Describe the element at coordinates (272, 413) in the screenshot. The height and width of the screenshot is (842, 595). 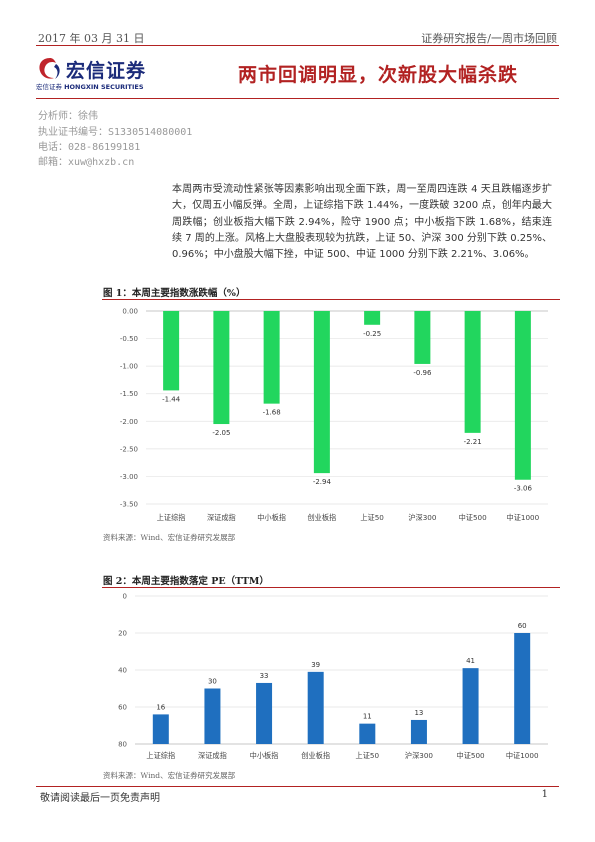
I see `data-label: -1.68` at that location.